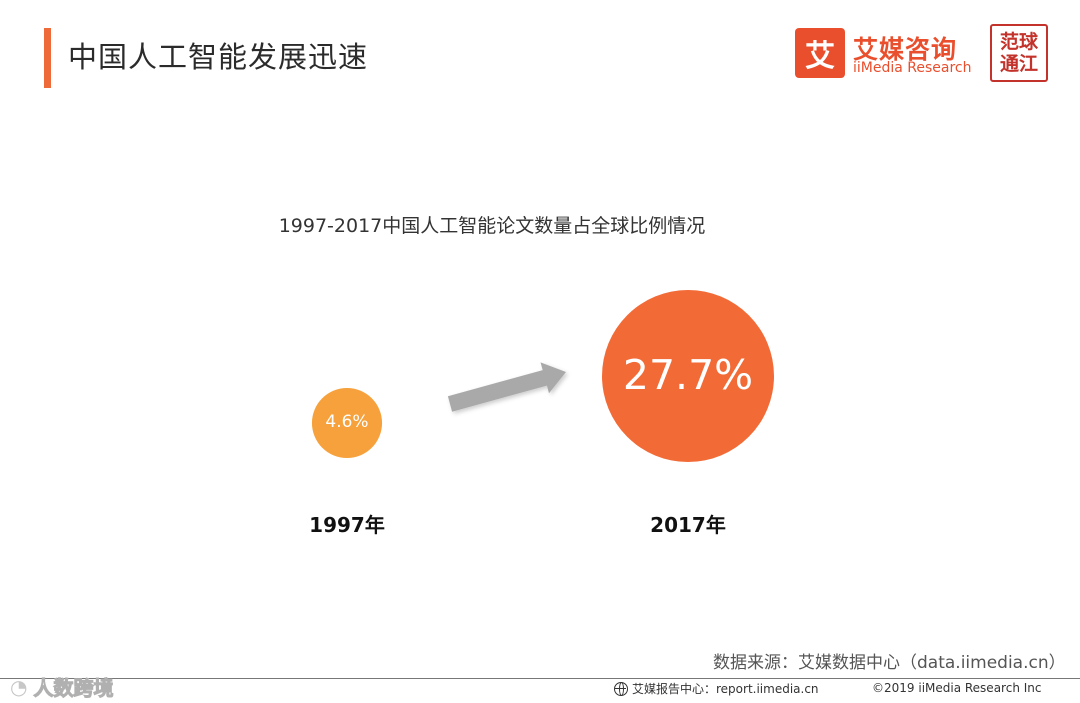 This screenshot has height=703, width=1080. What do you see at coordinates (621, 688) in the screenshot?
I see `globe-icon` at bounding box center [621, 688].